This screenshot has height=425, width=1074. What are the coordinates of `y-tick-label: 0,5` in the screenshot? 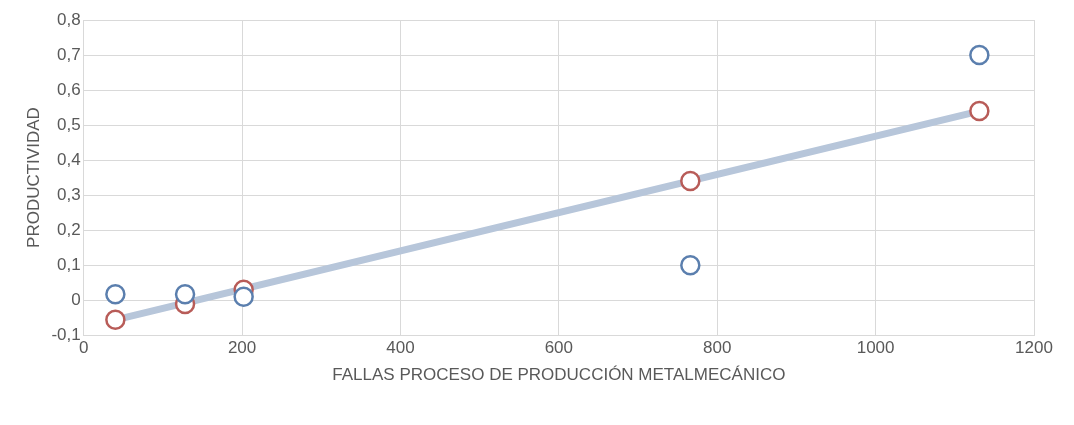 It's located at (69, 124).